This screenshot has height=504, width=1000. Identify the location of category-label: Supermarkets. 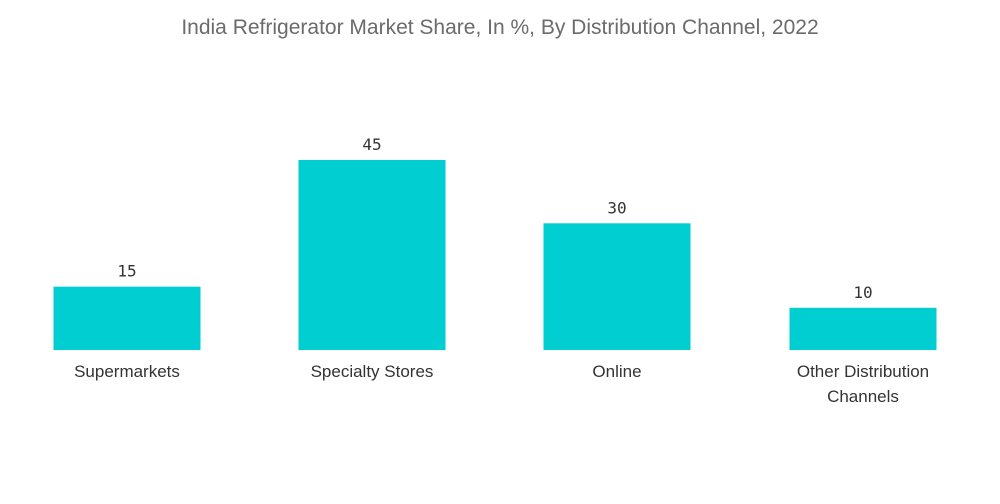
(127, 371).